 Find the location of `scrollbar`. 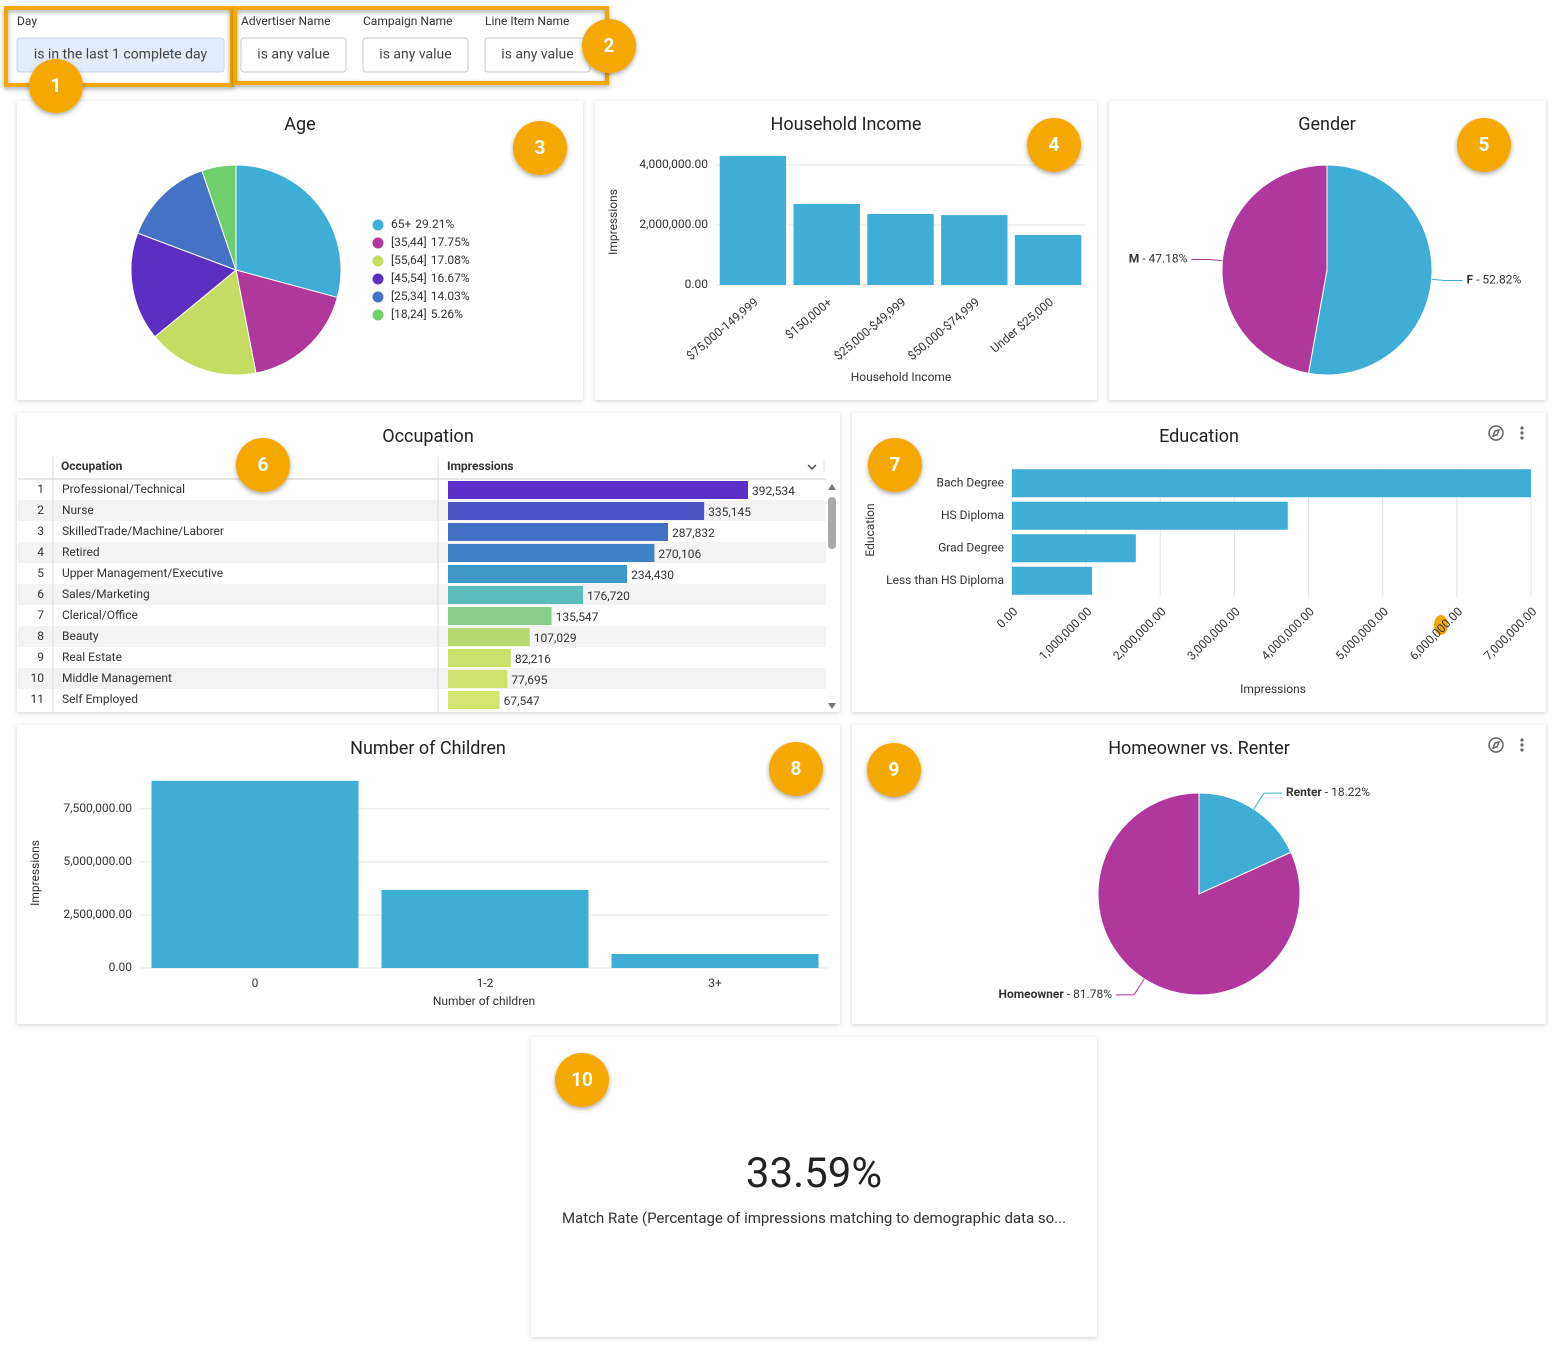

scrollbar is located at coordinates (832, 596).